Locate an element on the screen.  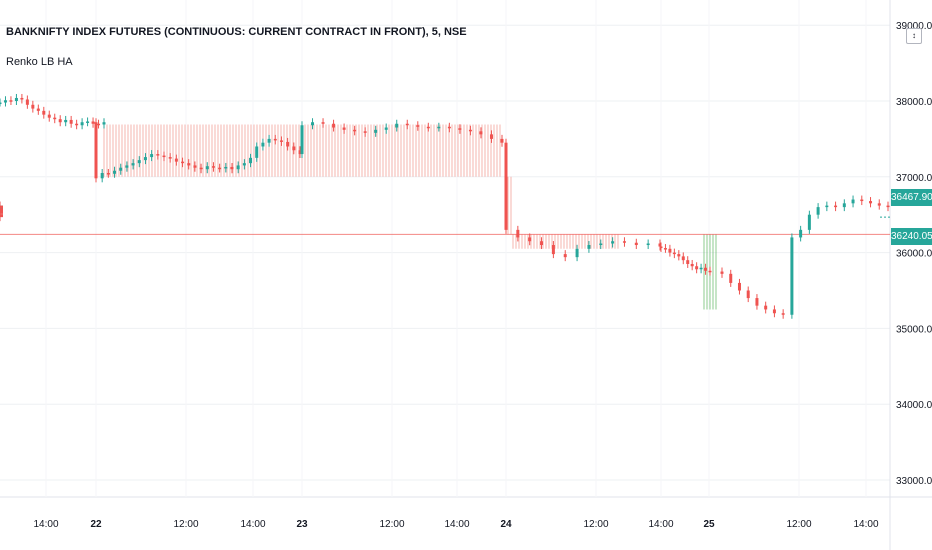
y-tick-label: 34000.00 is located at coordinates (914, 405).